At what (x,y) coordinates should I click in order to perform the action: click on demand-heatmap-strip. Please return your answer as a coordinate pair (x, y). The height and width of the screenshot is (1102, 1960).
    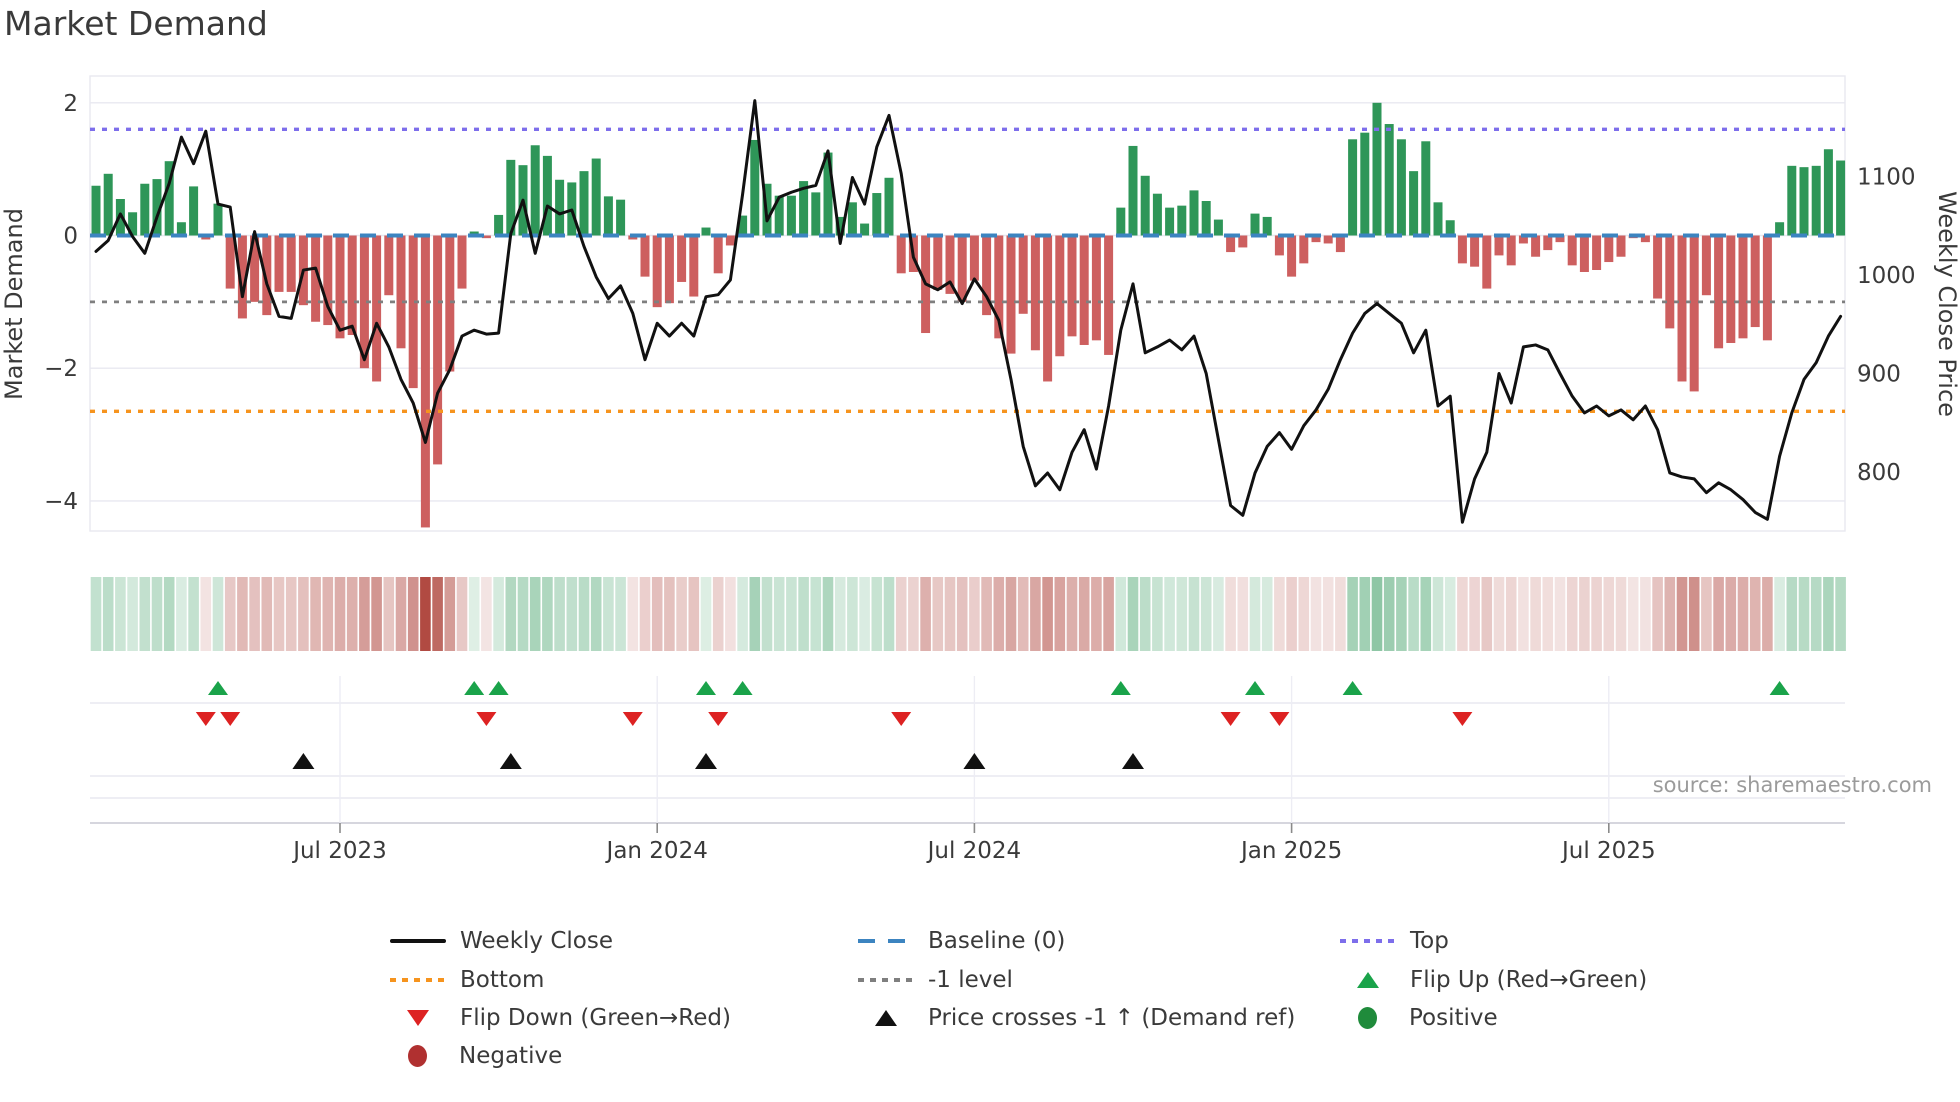
    Looking at the image, I should click on (968, 614).